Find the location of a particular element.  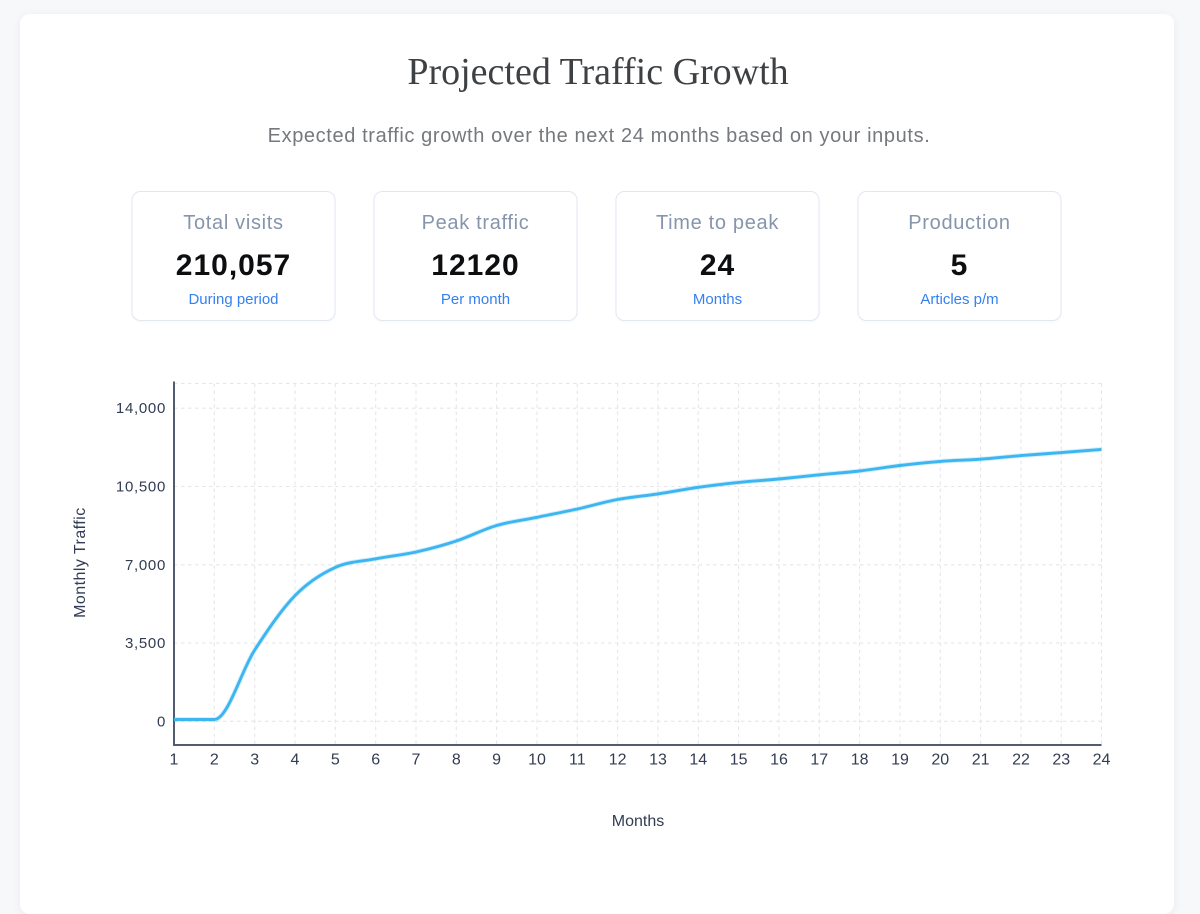

svg-text: 14 is located at coordinates (698, 760).